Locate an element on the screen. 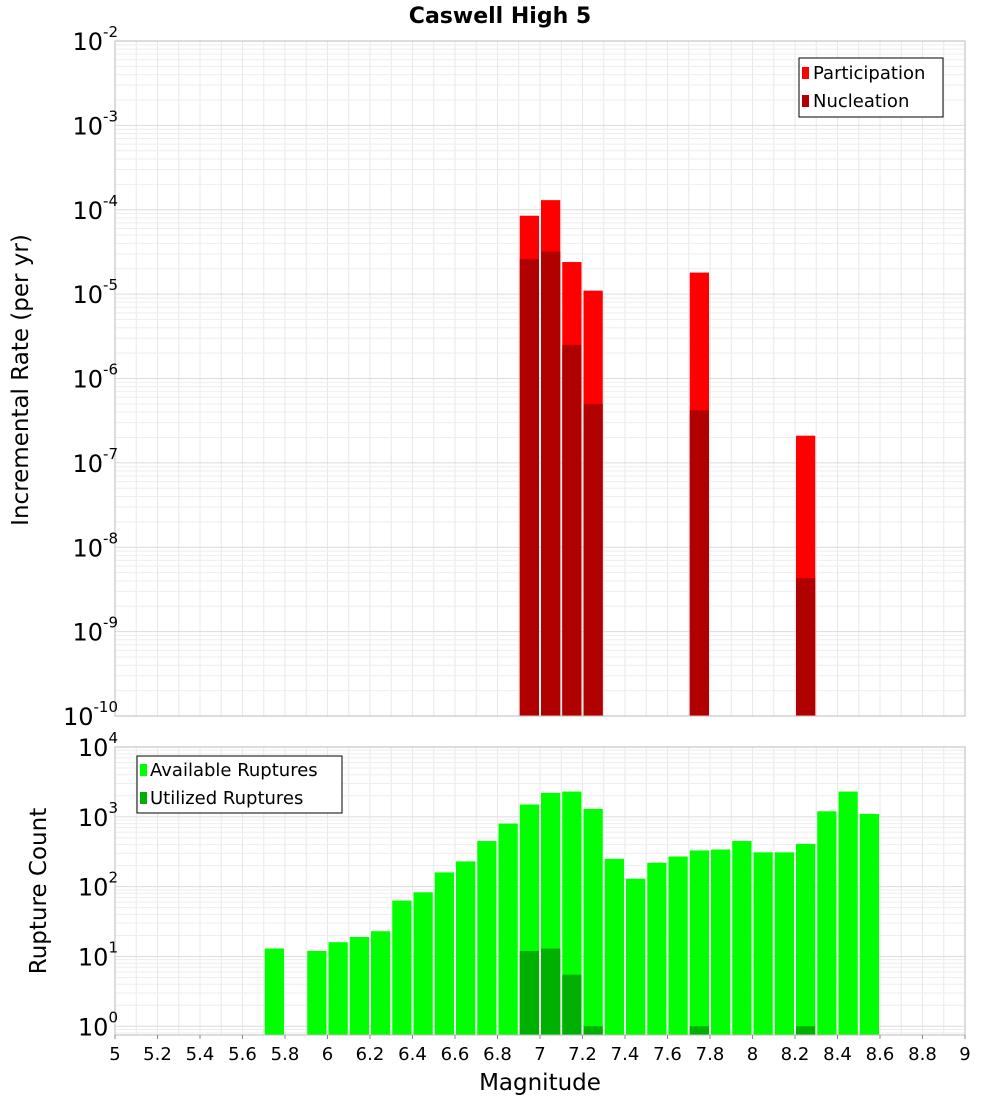  bottom-legend-box is located at coordinates (239, 784).